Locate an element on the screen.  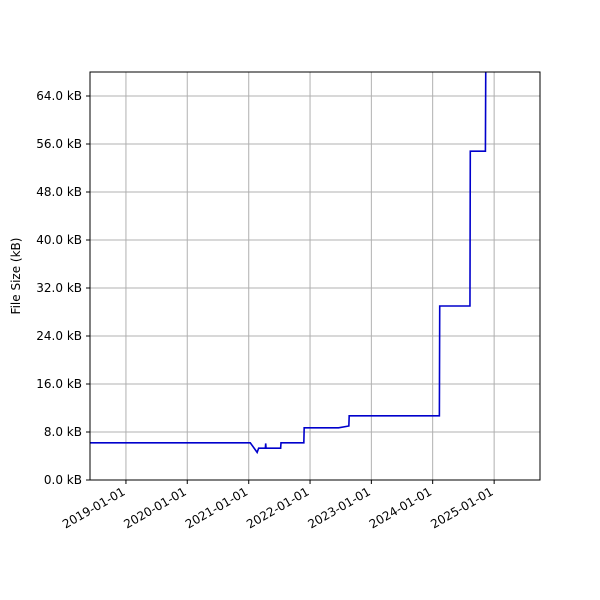
y-tick-label: 24.0 kB is located at coordinates (59, 336).